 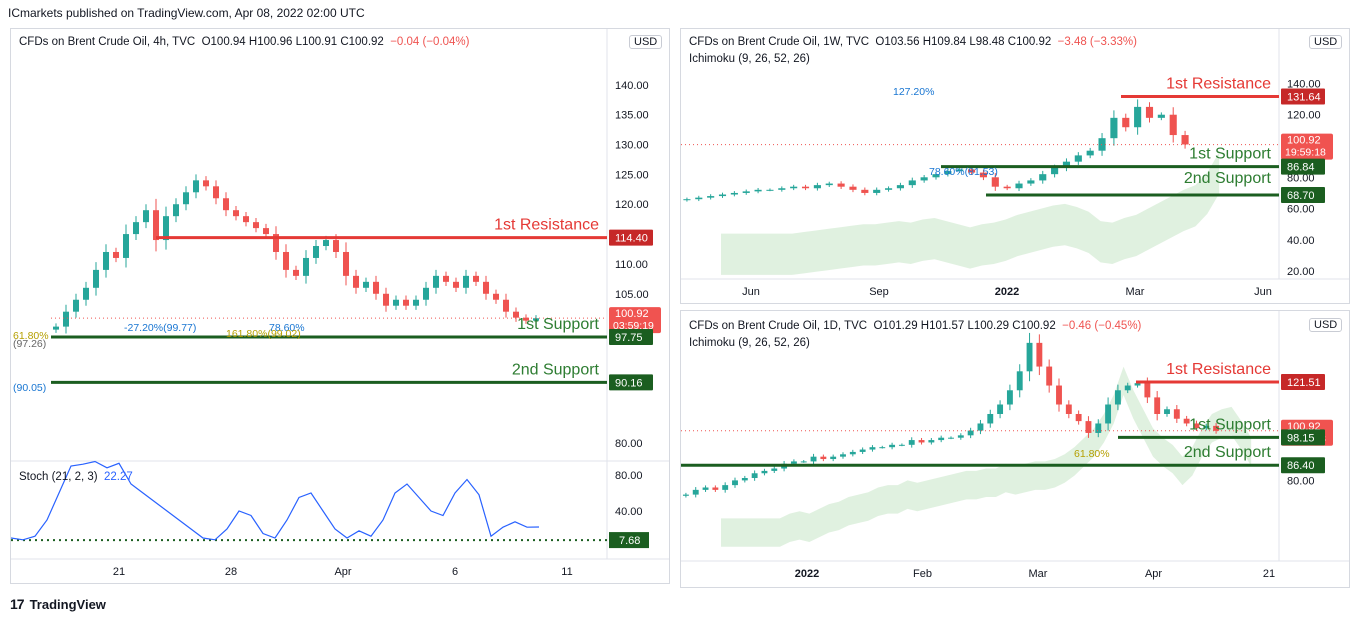 What do you see at coordinates (629, 512) in the screenshot?
I see `stoch-y-tick: 40.00` at bounding box center [629, 512].